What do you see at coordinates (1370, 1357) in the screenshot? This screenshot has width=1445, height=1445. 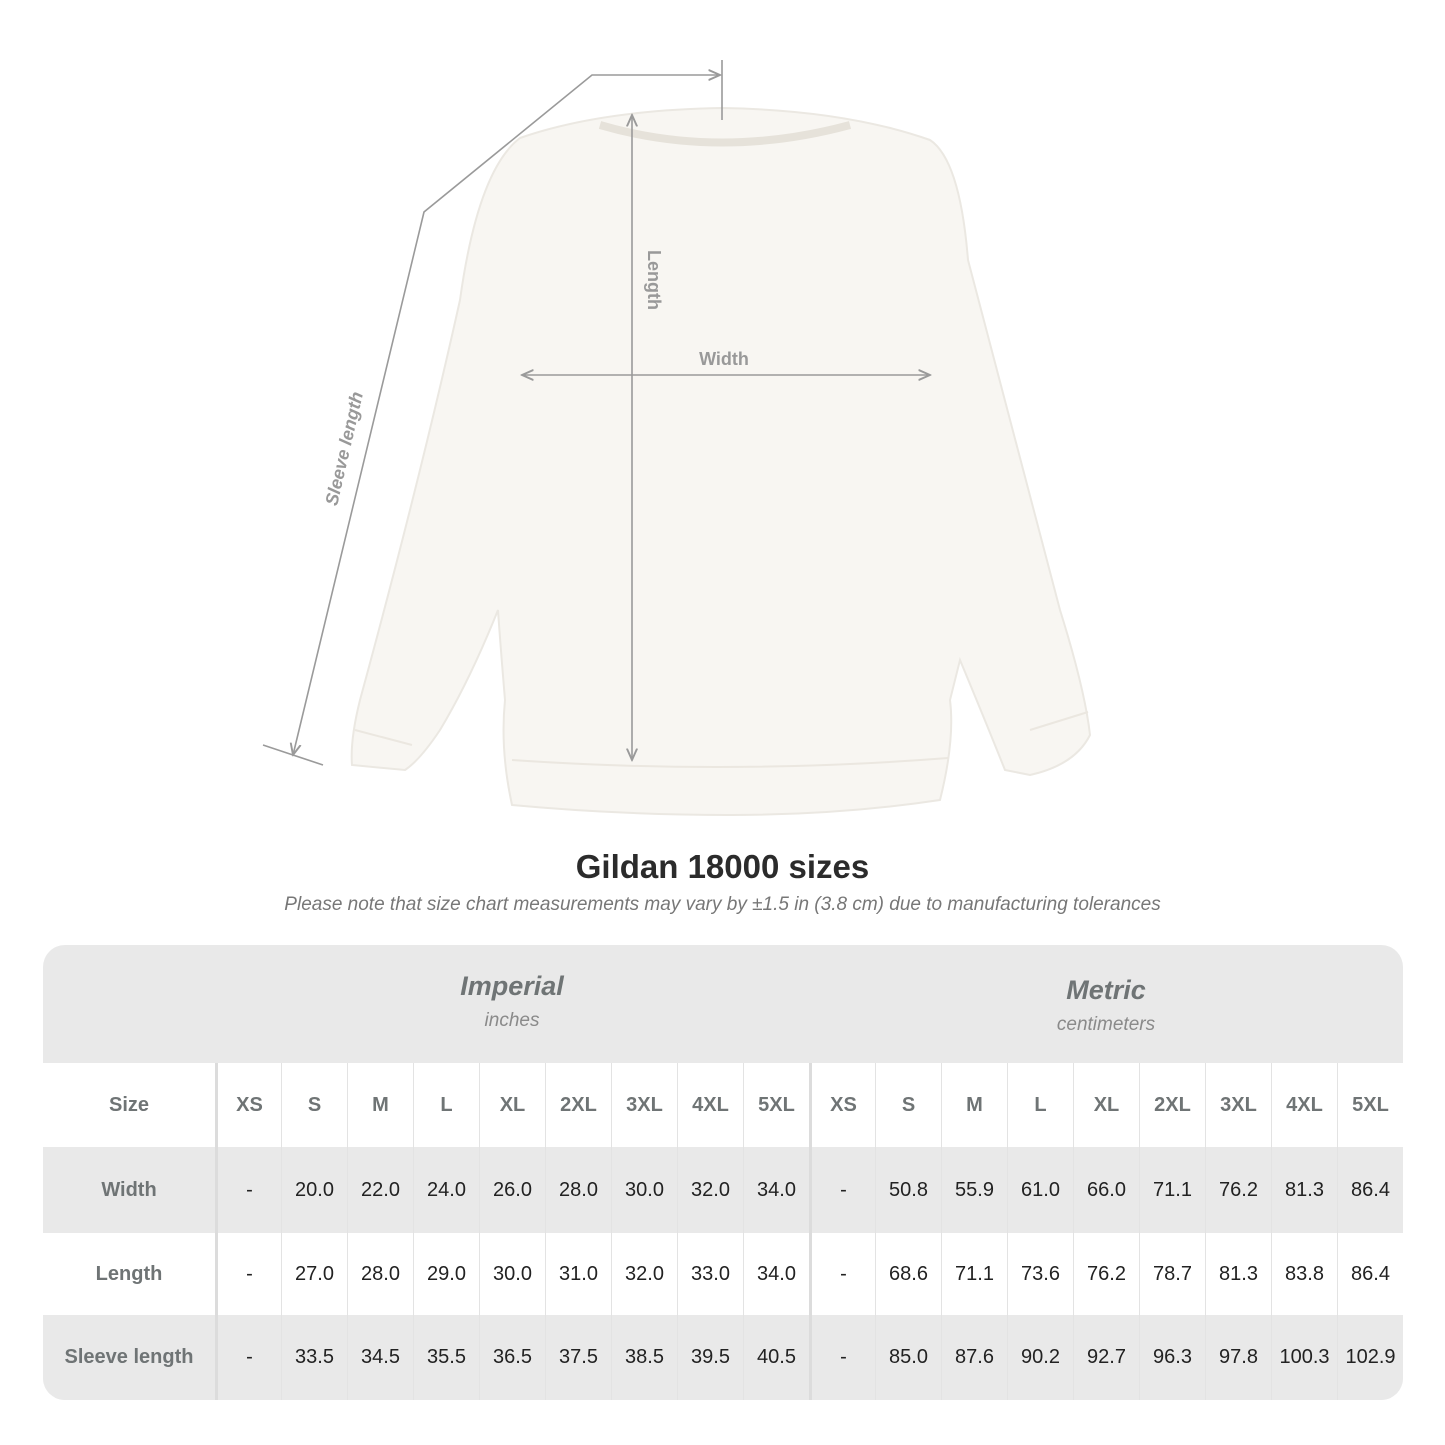 I see `metric-value-cell: 102.9` at bounding box center [1370, 1357].